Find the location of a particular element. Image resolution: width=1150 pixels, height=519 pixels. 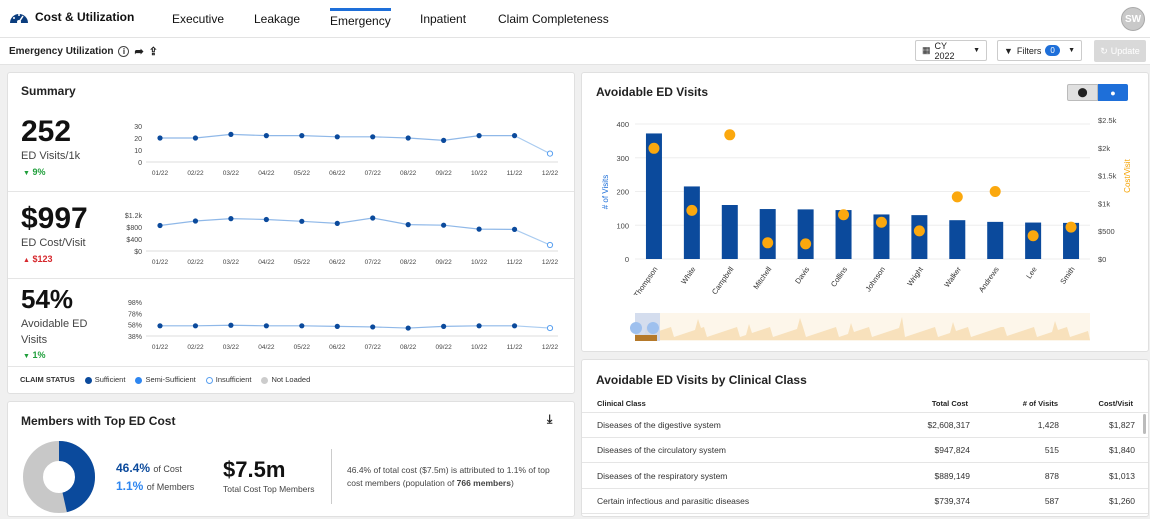

cell-clinical-class: Diseases of the circulatory system is located at coordinates (661, 450).